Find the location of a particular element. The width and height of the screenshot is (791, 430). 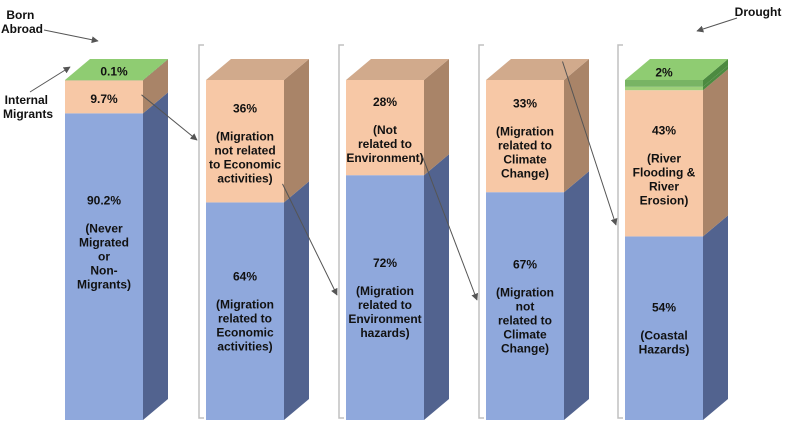

bar-5-segment-3-side is located at coordinates (715, 78).